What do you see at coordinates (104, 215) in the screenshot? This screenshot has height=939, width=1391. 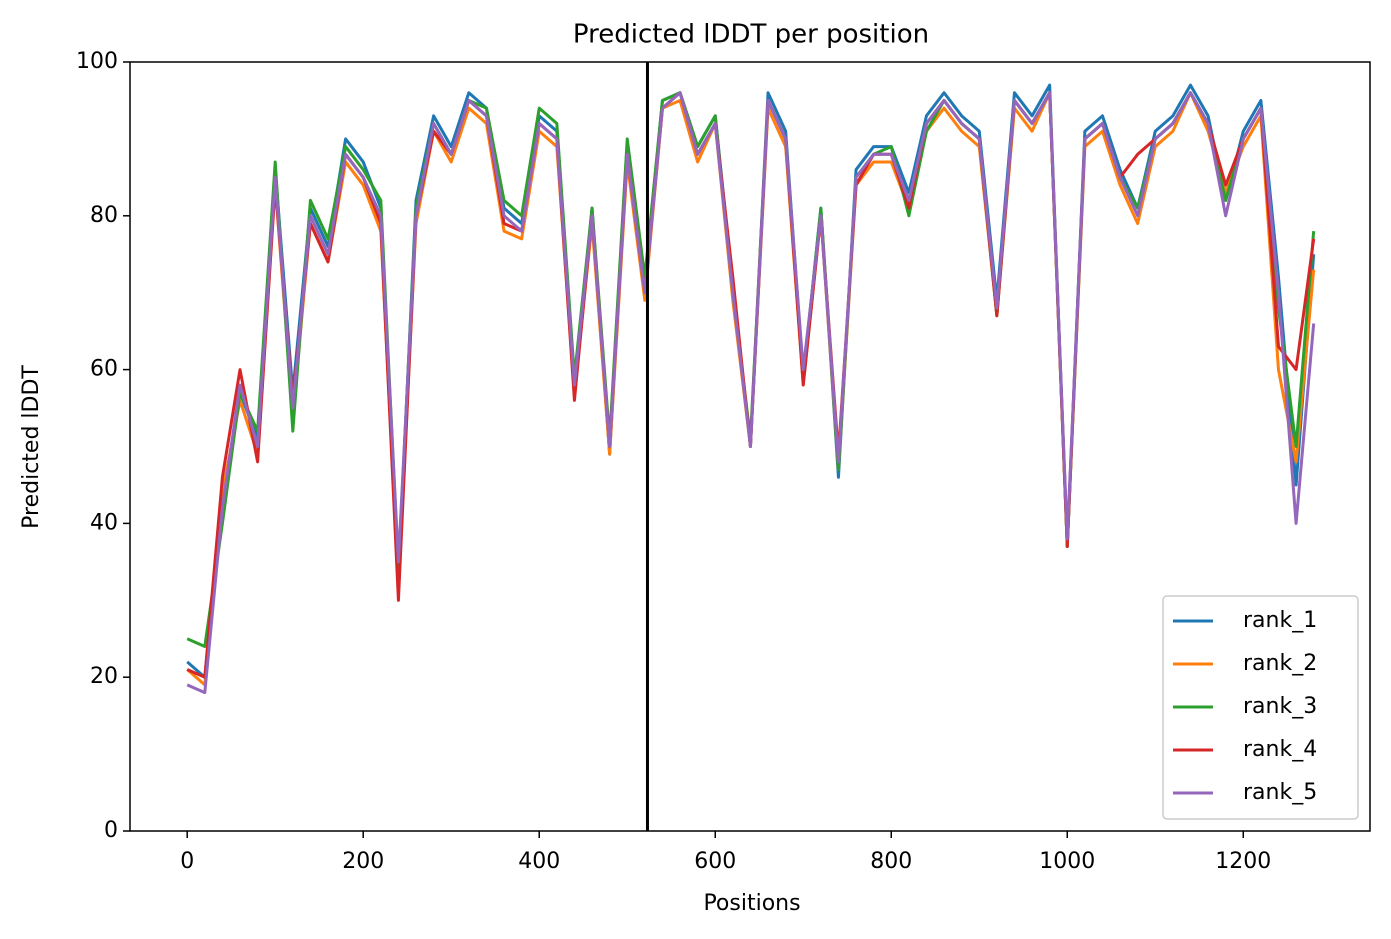 I see `y-tick-label: 80` at bounding box center [104, 215].